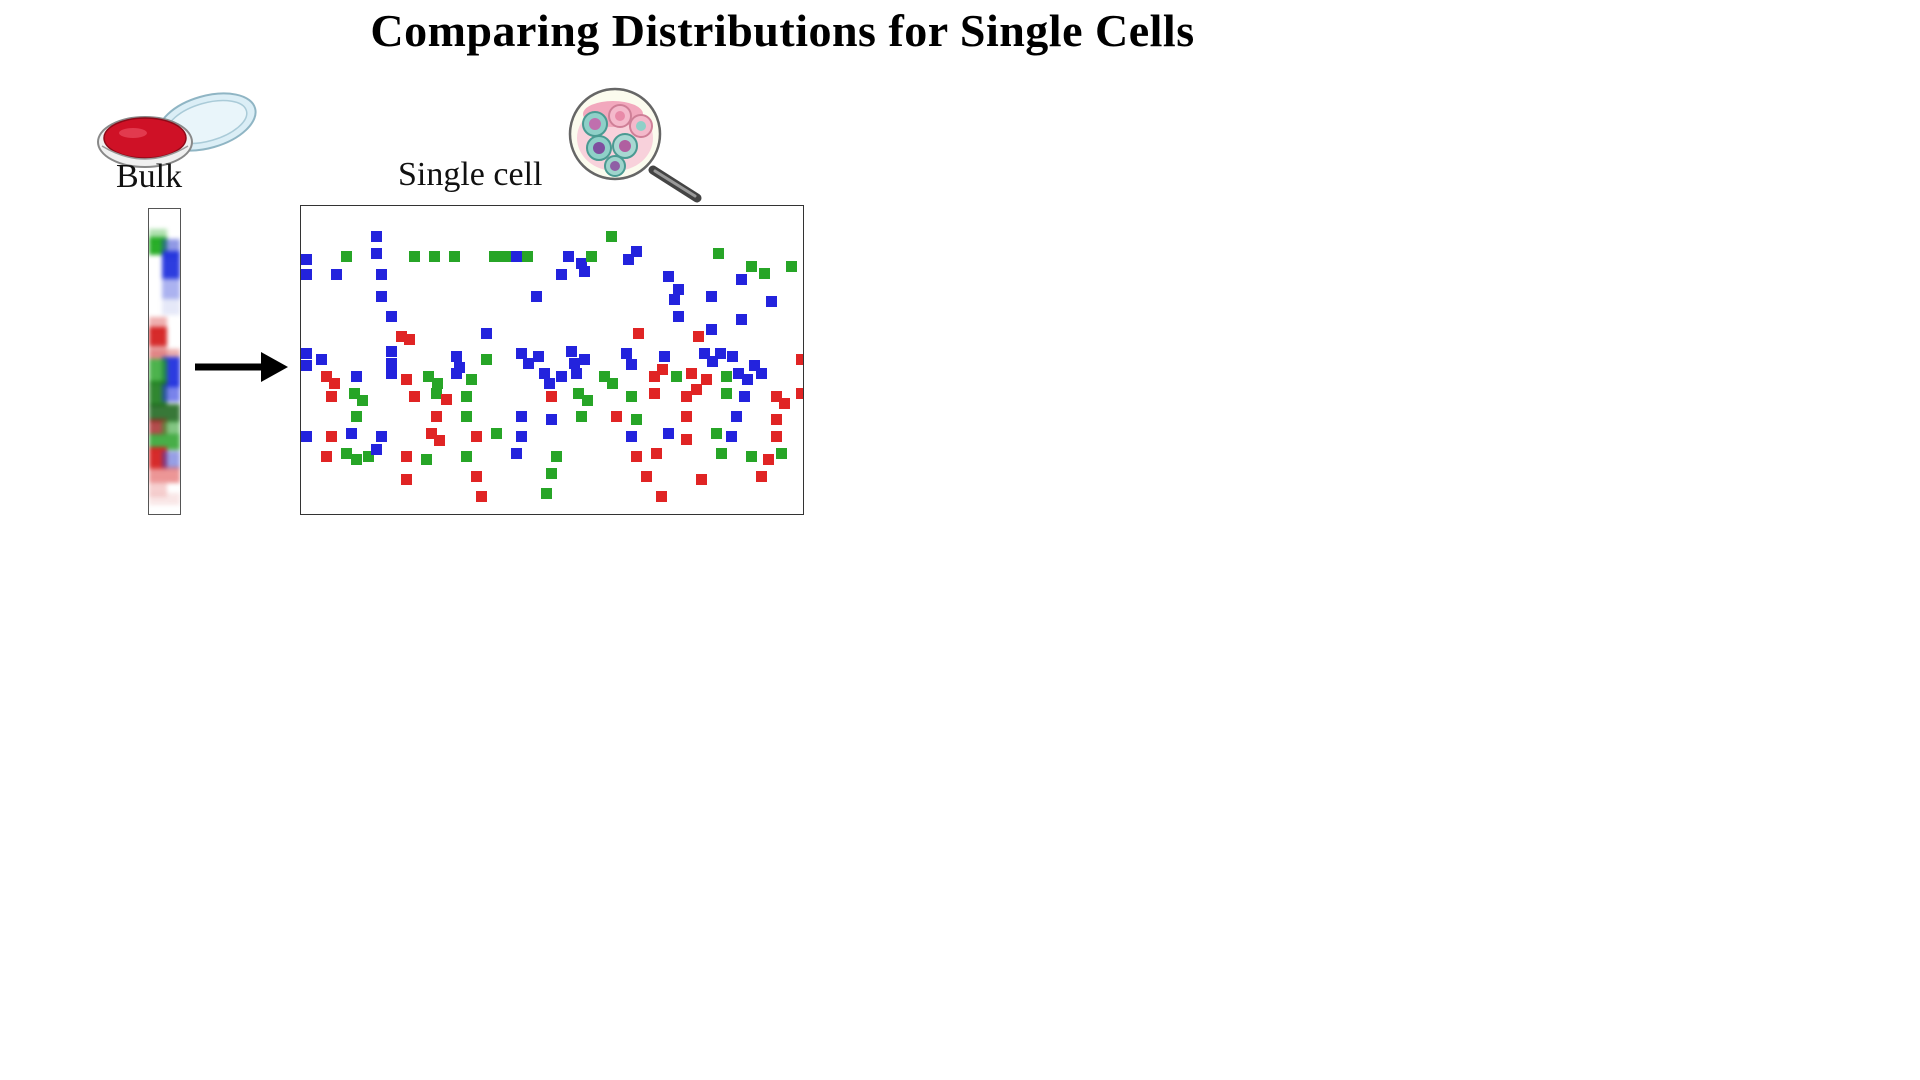  I want to click on petri-dish-icon, so click(179, 133).